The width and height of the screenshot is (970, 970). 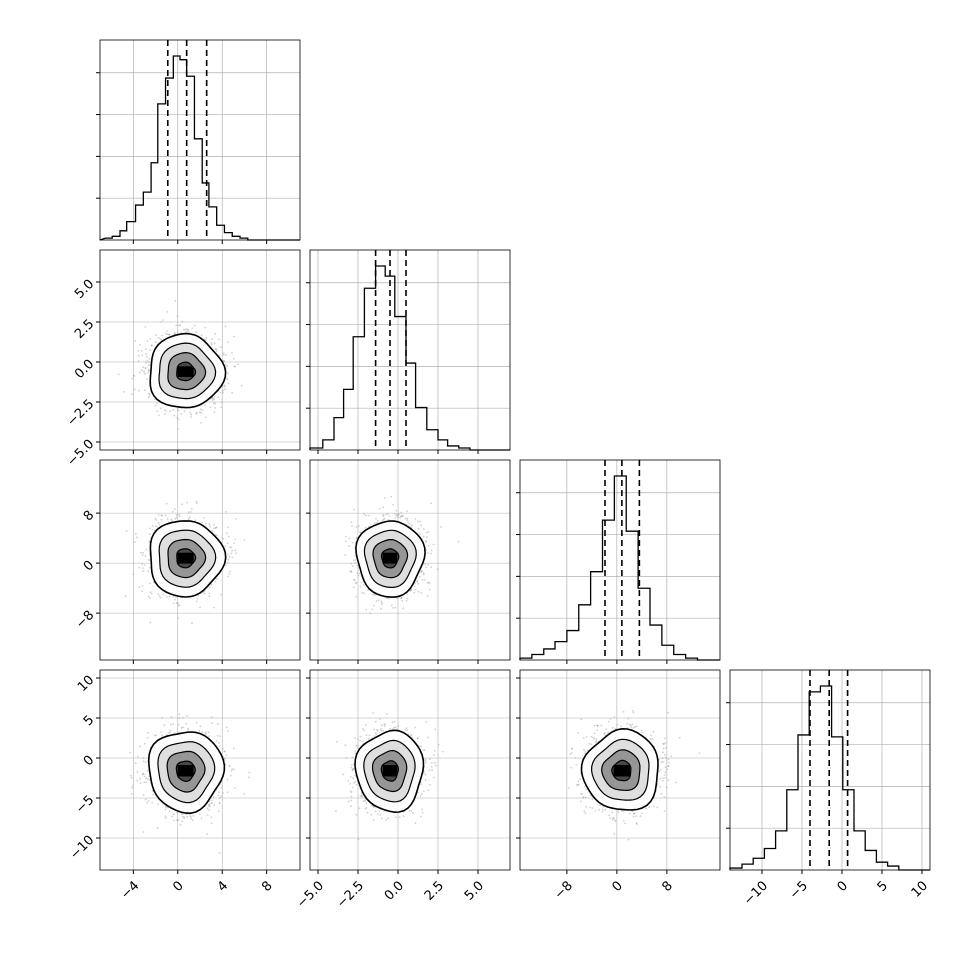 I want to click on y-tick-label: 8, so click(x=89, y=516).